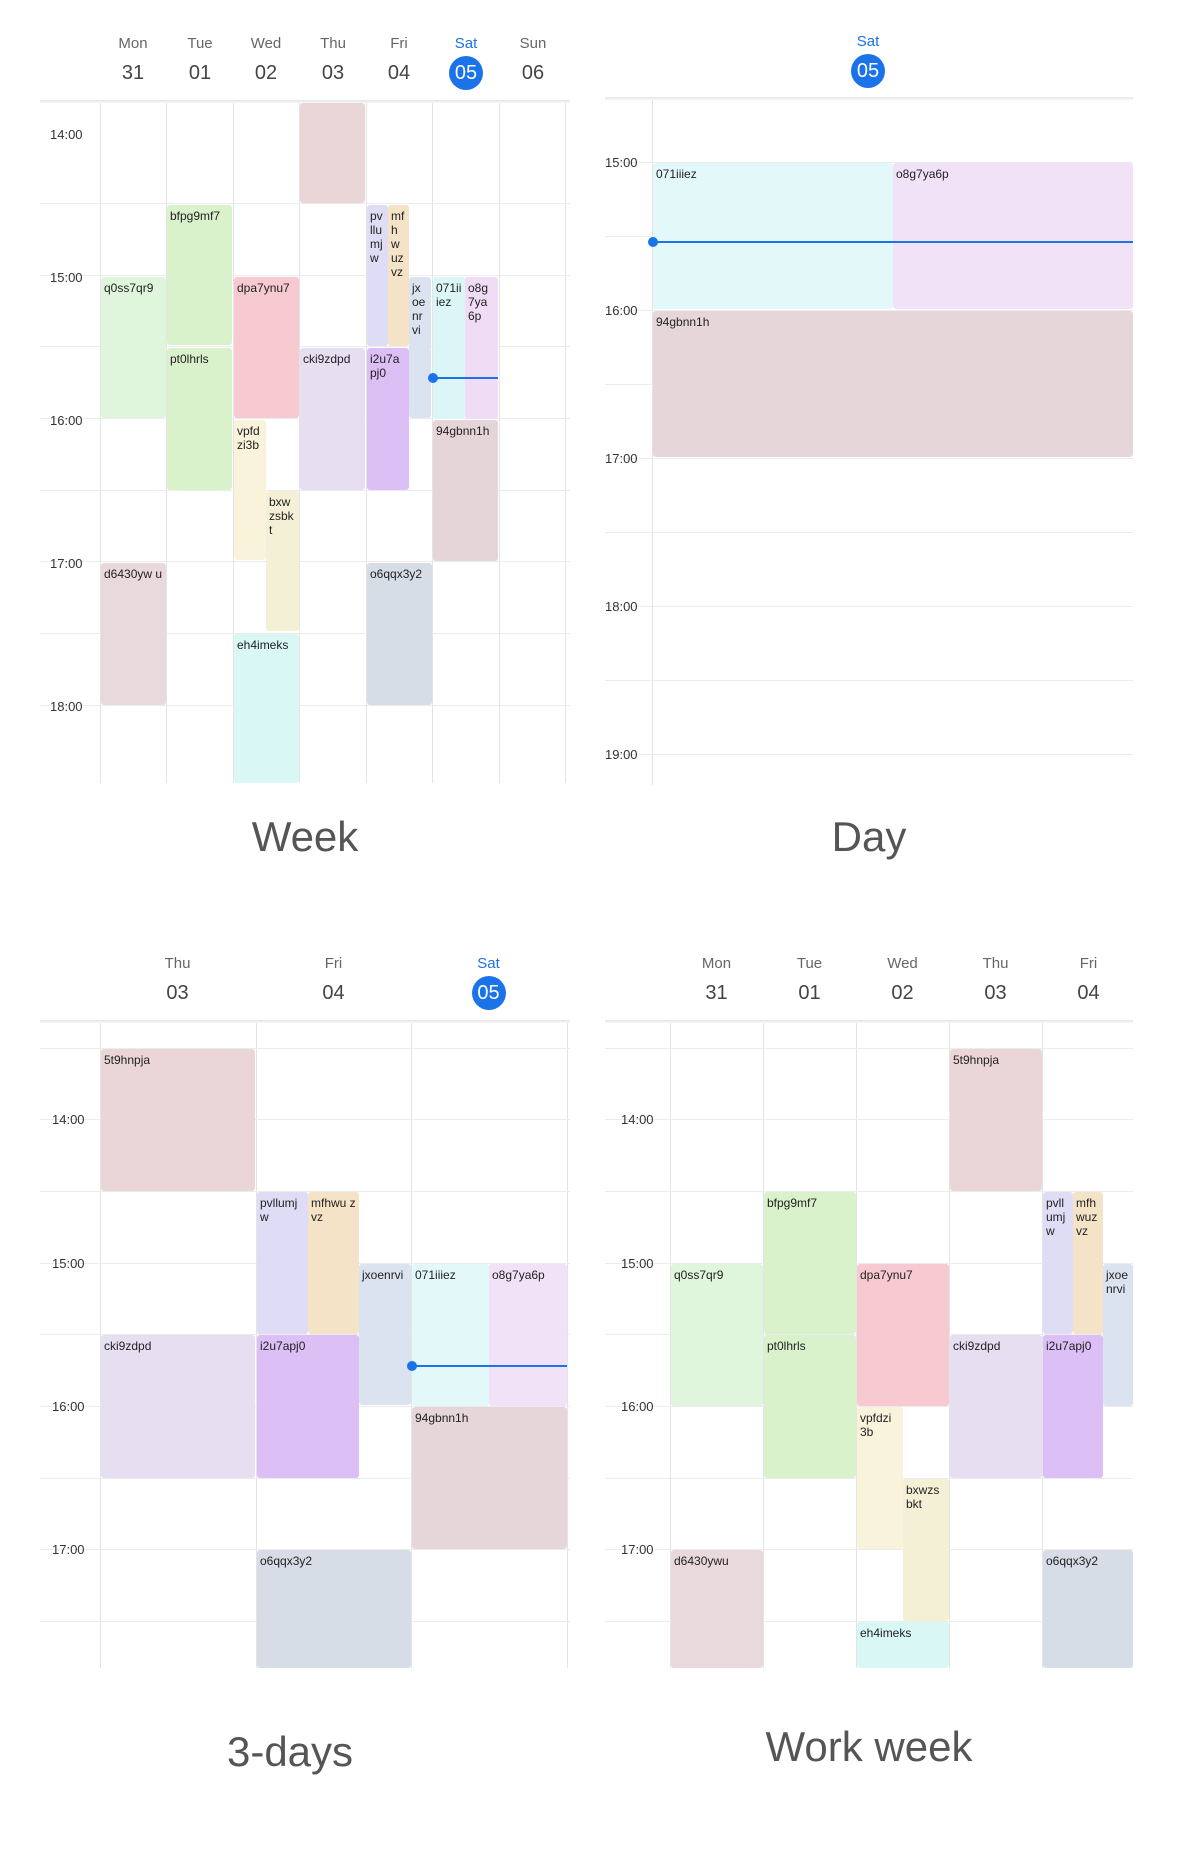  Describe the element at coordinates (282, 561) in the screenshot. I see `calendar-event: bxw zsbk t` at that location.